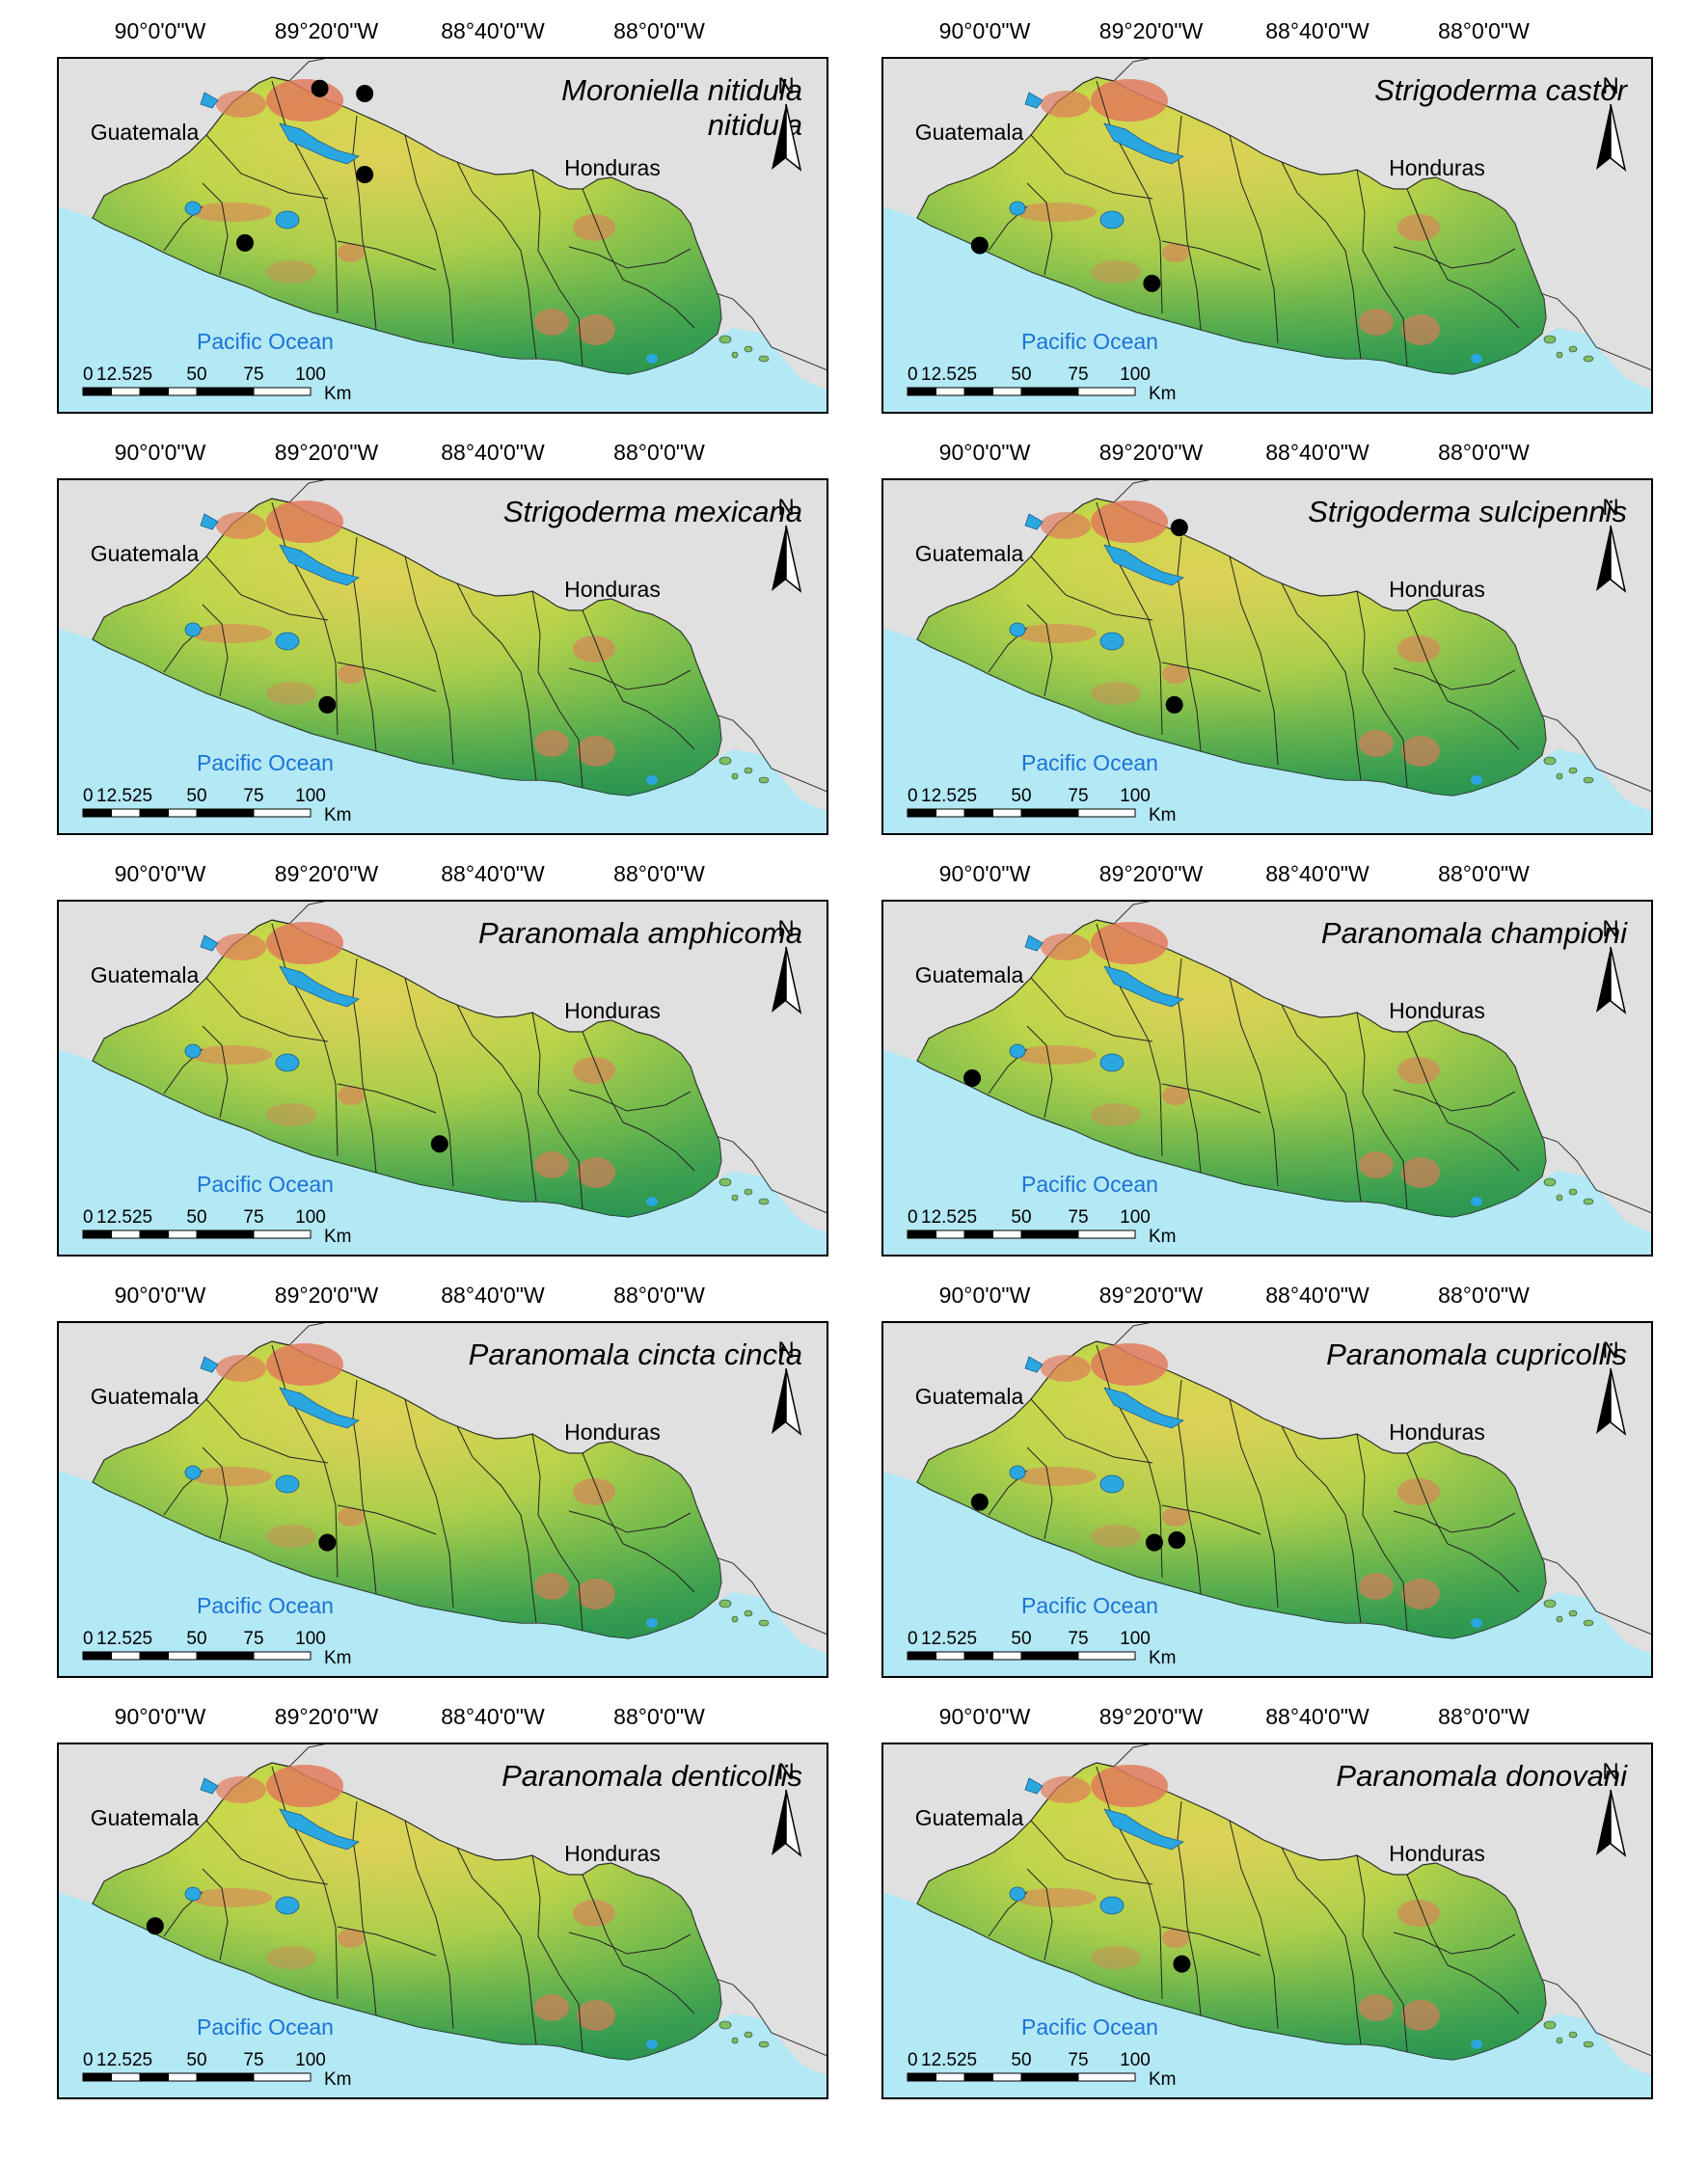 This screenshot has width=1708, height=2162. What do you see at coordinates (1467, 511) in the screenshot?
I see `species-title: Strigoderma sulcipennis` at bounding box center [1467, 511].